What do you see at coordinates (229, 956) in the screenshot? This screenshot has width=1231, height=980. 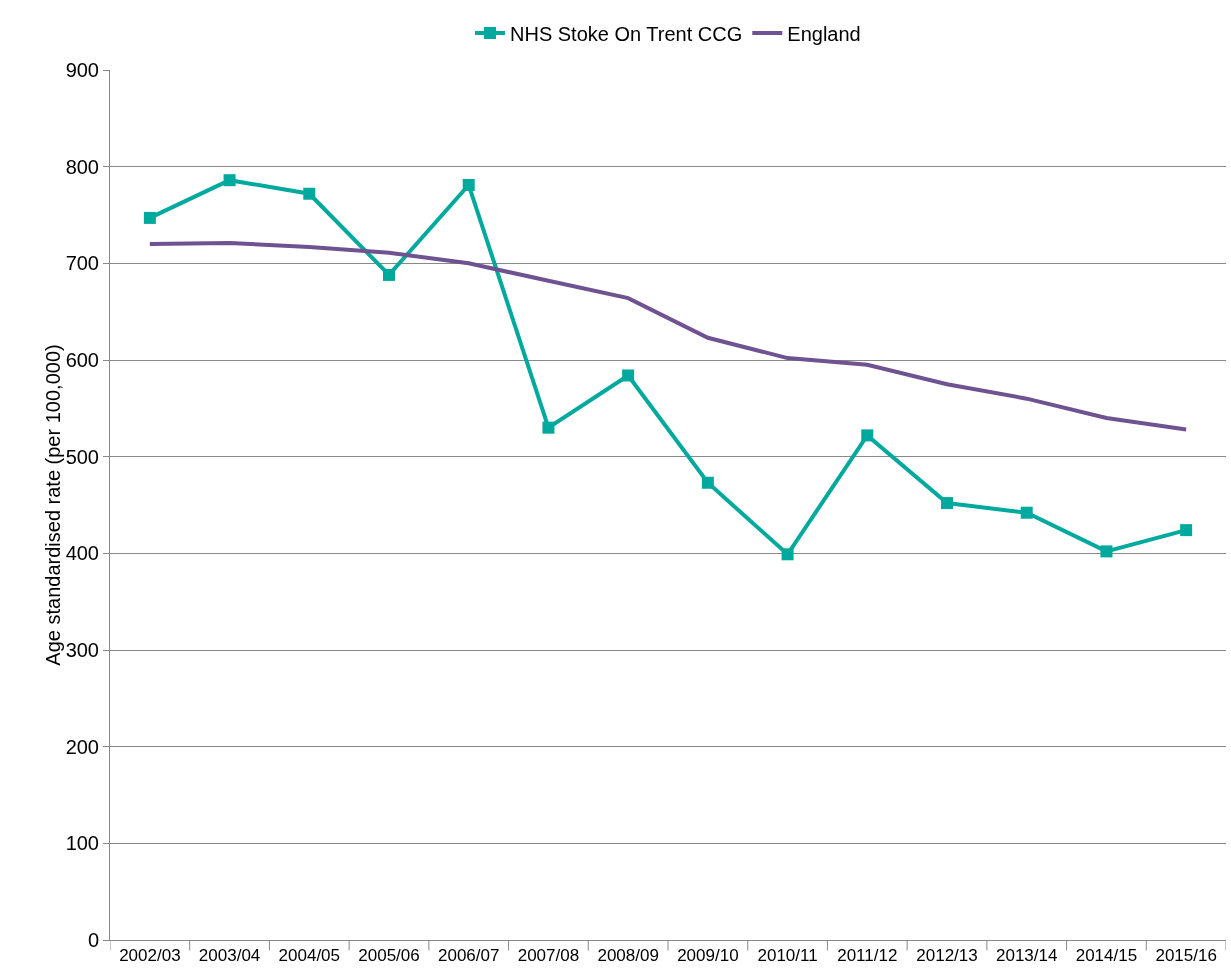 I see `x-tick-label: 2003/04` at bounding box center [229, 956].